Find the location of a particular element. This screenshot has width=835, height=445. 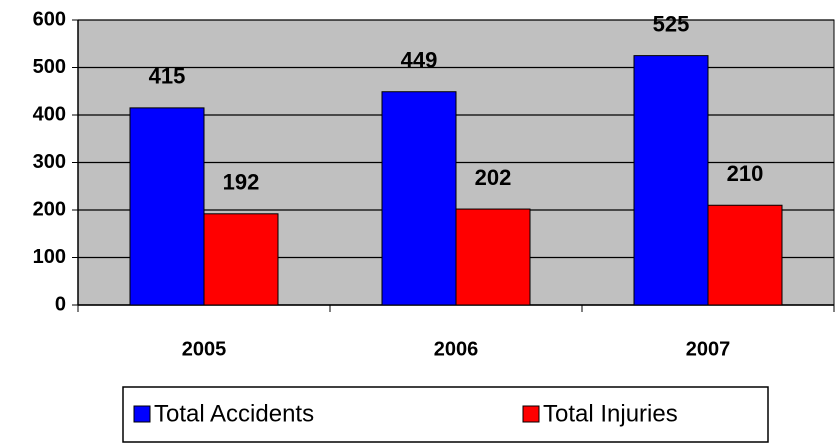

y-tick-label: 0 is located at coordinates (60, 304).